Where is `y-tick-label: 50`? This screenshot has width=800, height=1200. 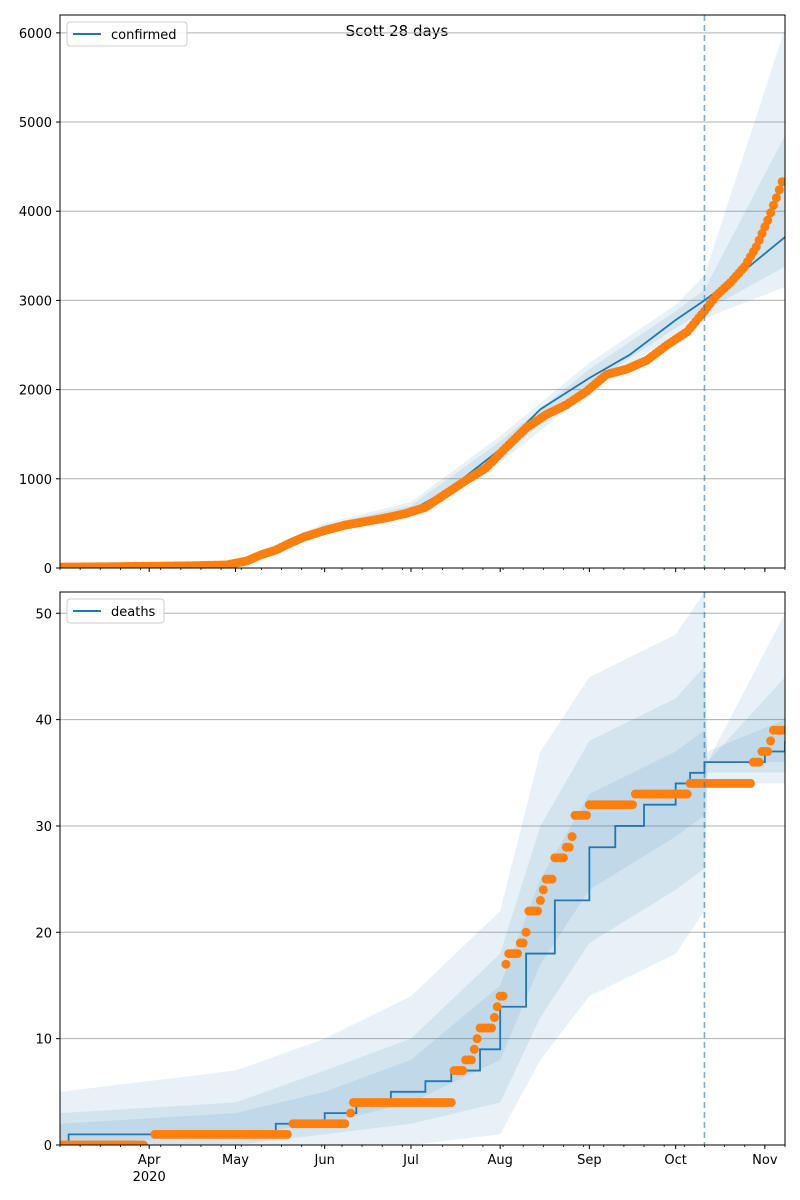 y-tick-label: 50 is located at coordinates (43, 614).